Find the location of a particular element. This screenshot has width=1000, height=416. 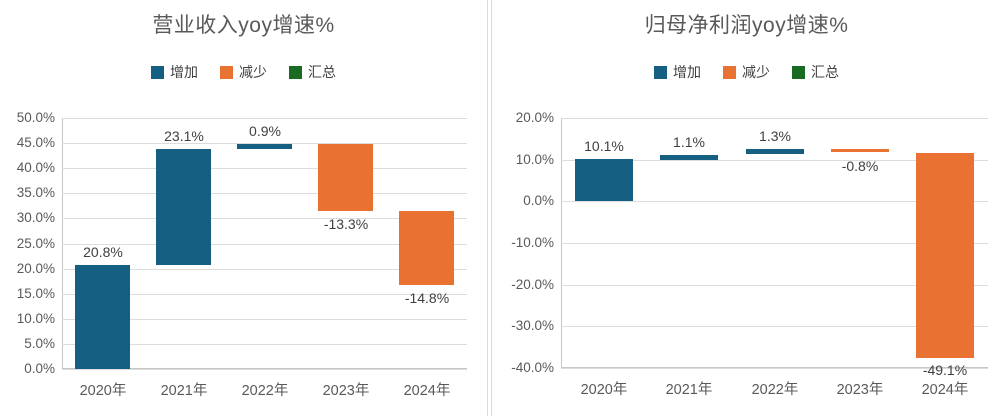

data-label: 1.1% is located at coordinates (689, 142).